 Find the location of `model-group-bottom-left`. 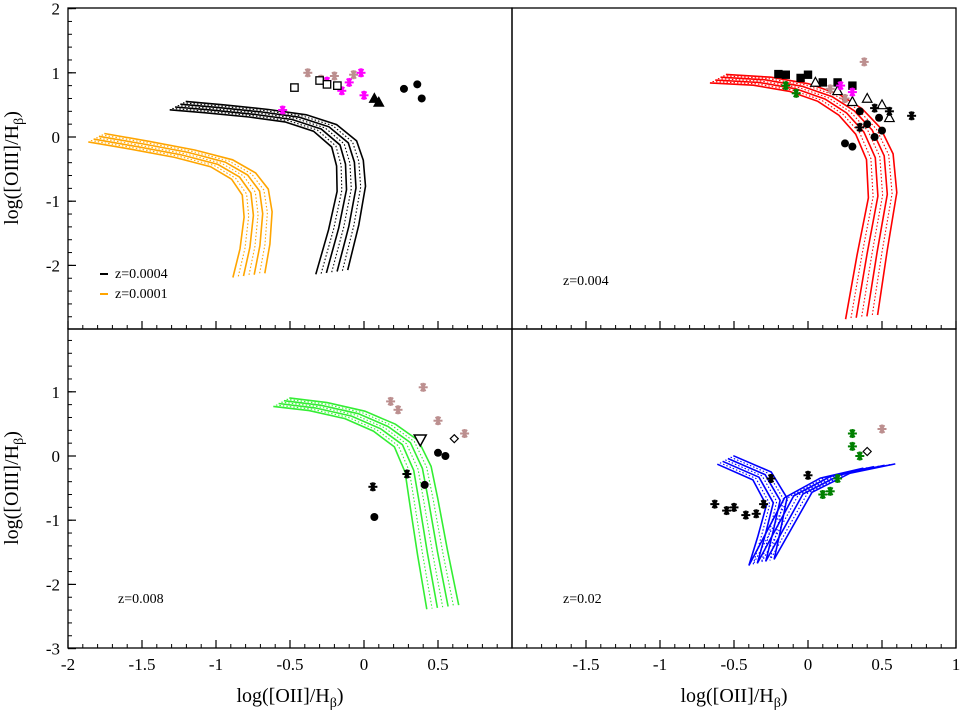

model-group-bottom-left is located at coordinates (366, 503).